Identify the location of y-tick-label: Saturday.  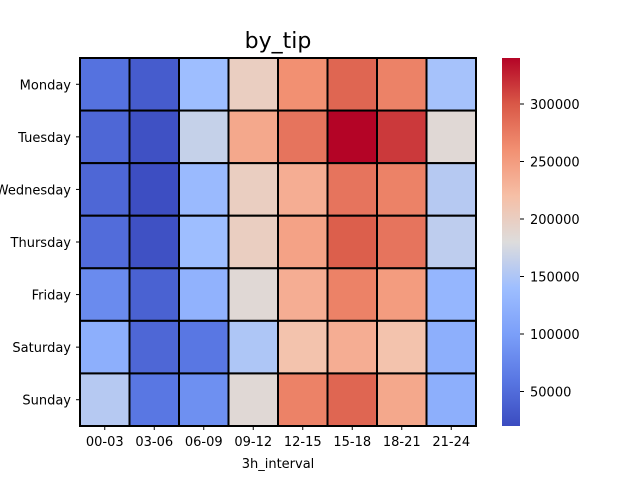
(41, 348).